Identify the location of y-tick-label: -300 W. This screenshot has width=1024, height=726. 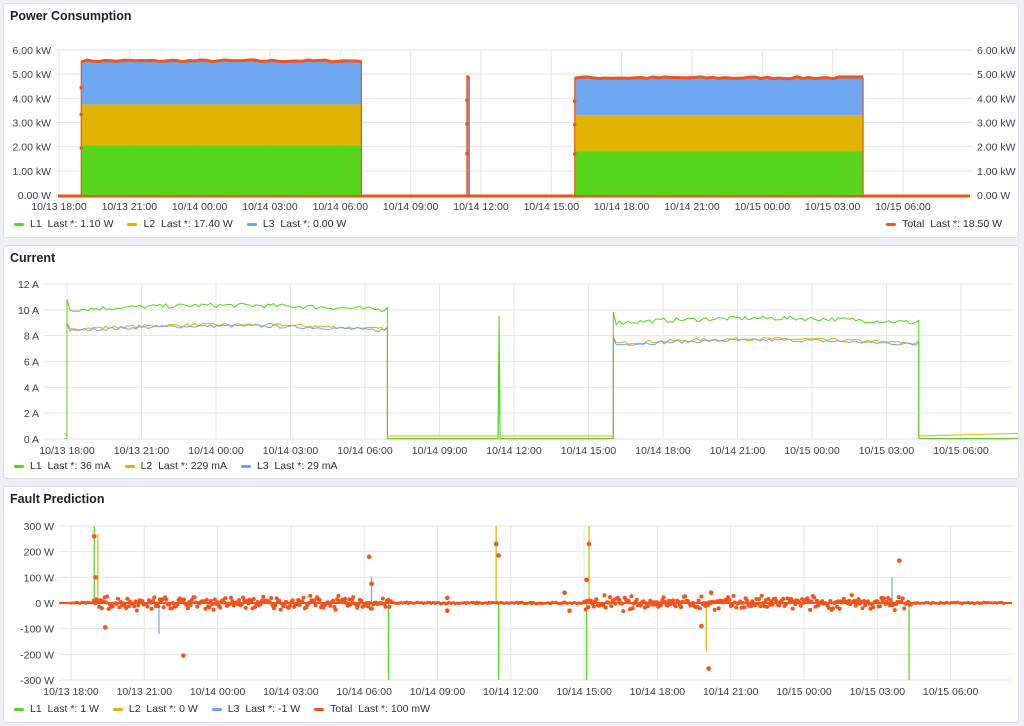
(37, 681).